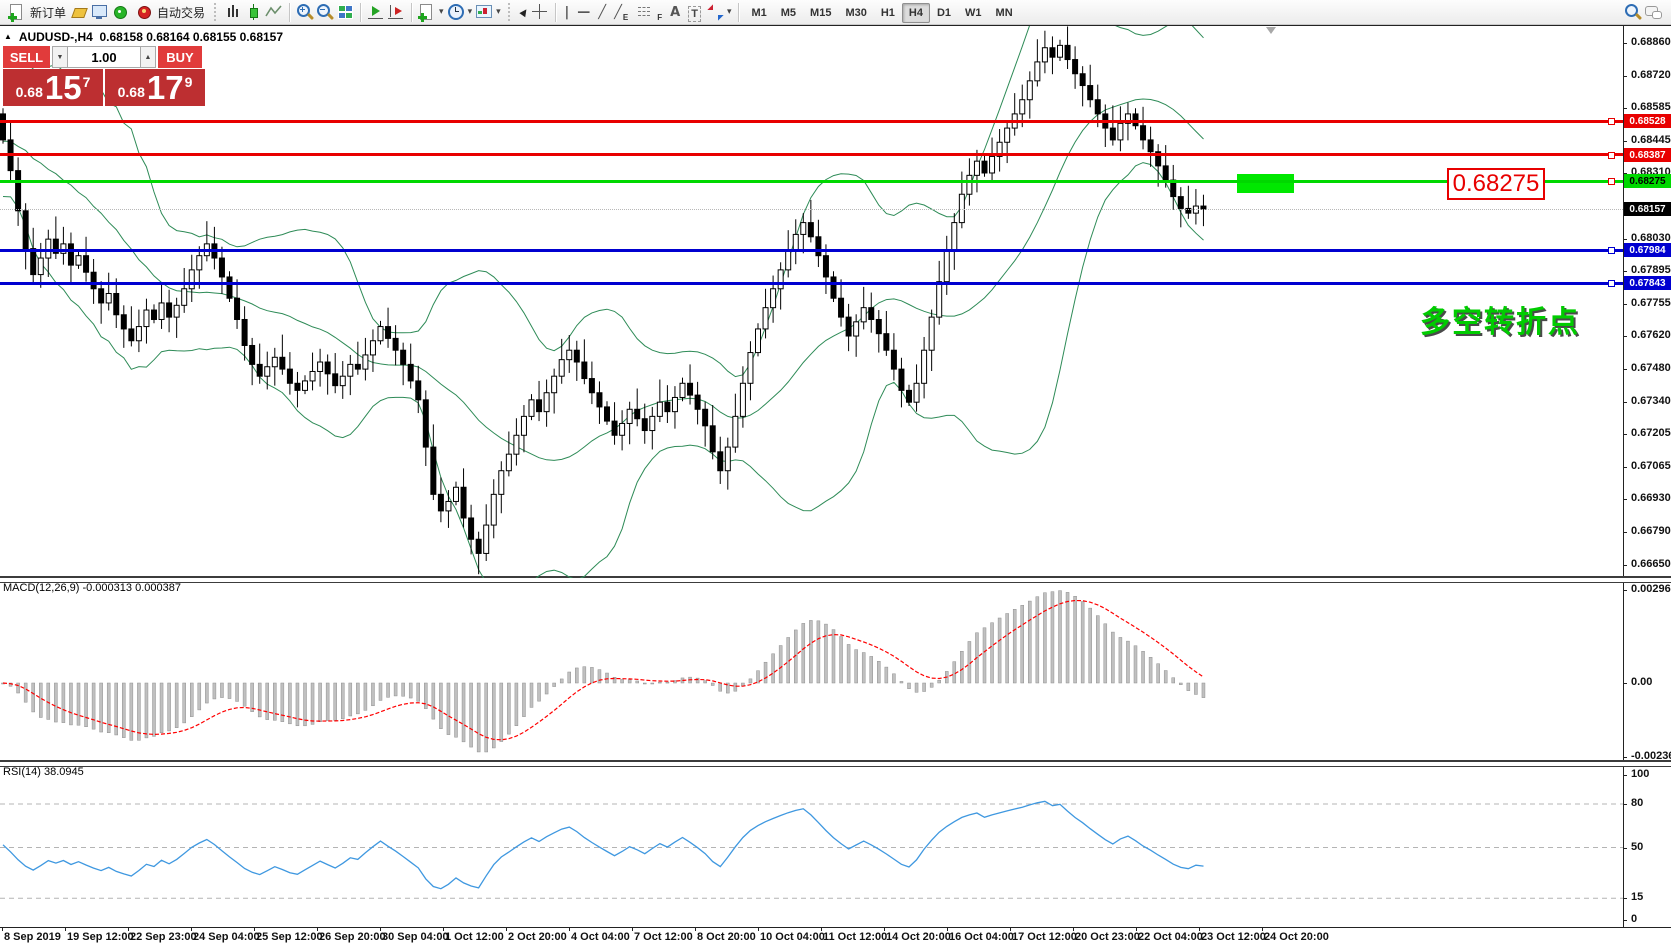  Describe the element at coordinates (1651, 368) in the screenshot. I see `price-tick-label: 0.67480` at that location.